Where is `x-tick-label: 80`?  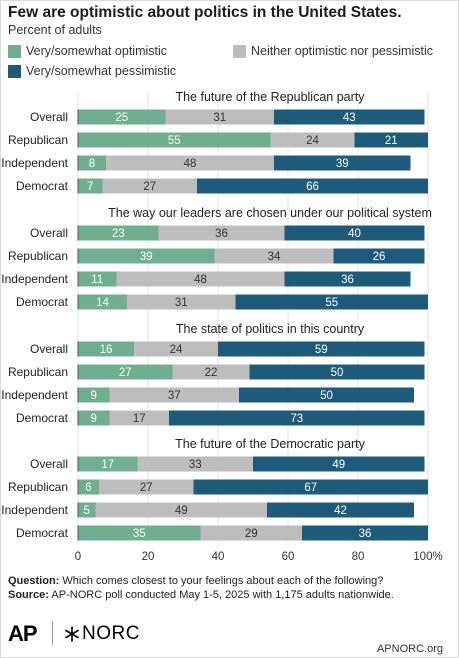 x-tick-label: 80 is located at coordinates (358, 557).